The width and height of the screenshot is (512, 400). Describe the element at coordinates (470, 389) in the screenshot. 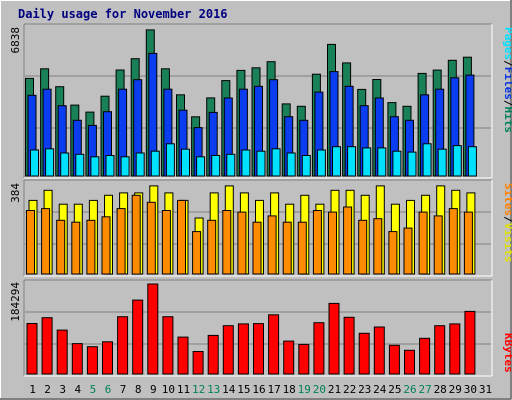

I see `x-tick-label: 30` at that location.